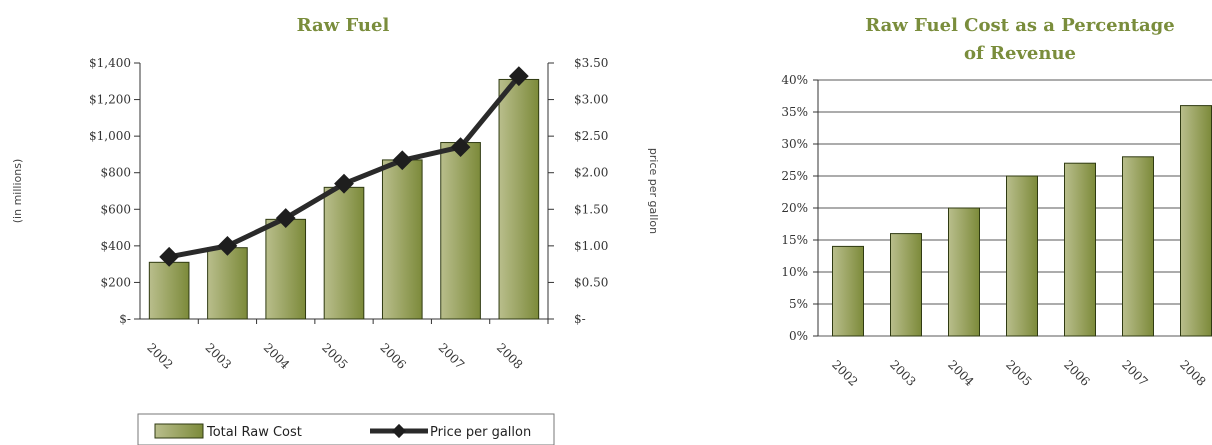 The image size is (1212, 445). I want to click on legend-swatch-bar, so click(179, 431).